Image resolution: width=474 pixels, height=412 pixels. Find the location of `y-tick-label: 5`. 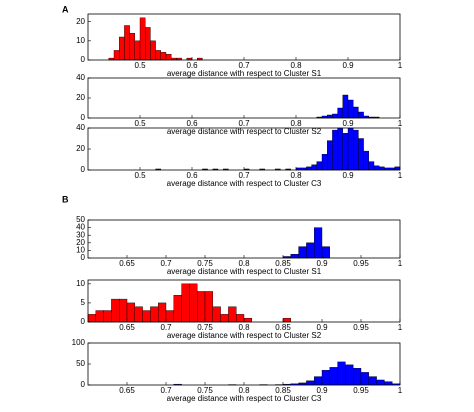

y-tick-label: 5 is located at coordinates (83, 302).